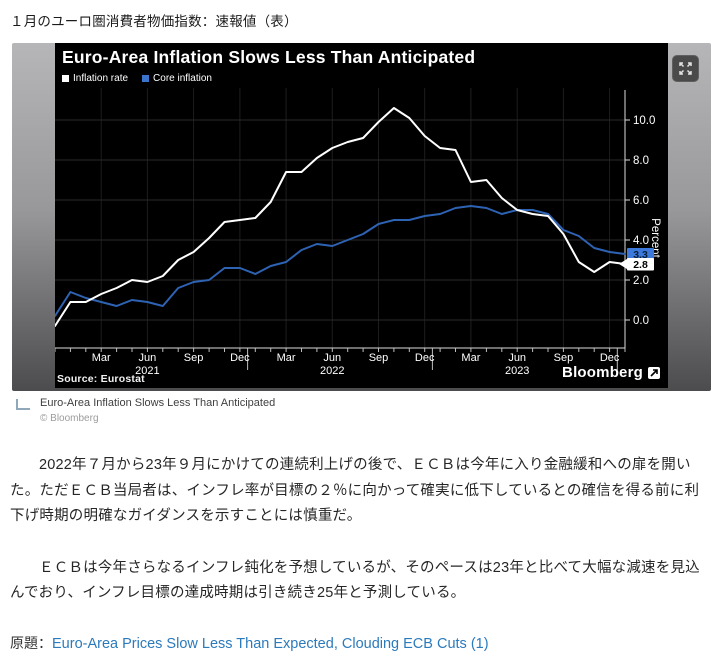 The image size is (711, 653). What do you see at coordinates (640, 265) in the screenshot?
I see `svg-text: 2.8` at bounding box center [640, 265].